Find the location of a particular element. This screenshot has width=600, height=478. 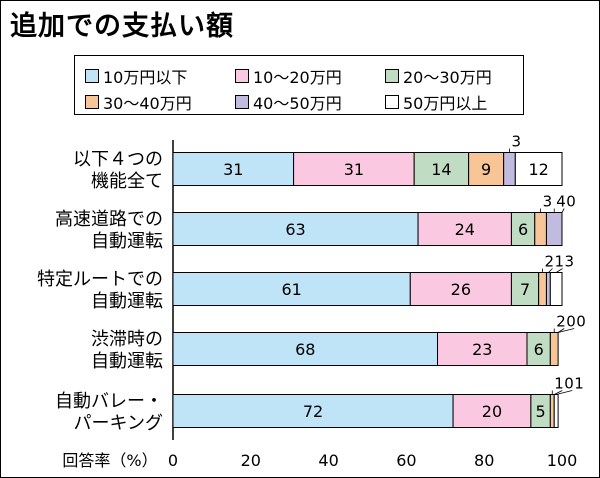

category-label-2-line-1: 高速道路での is located at coordinates (109, 219).